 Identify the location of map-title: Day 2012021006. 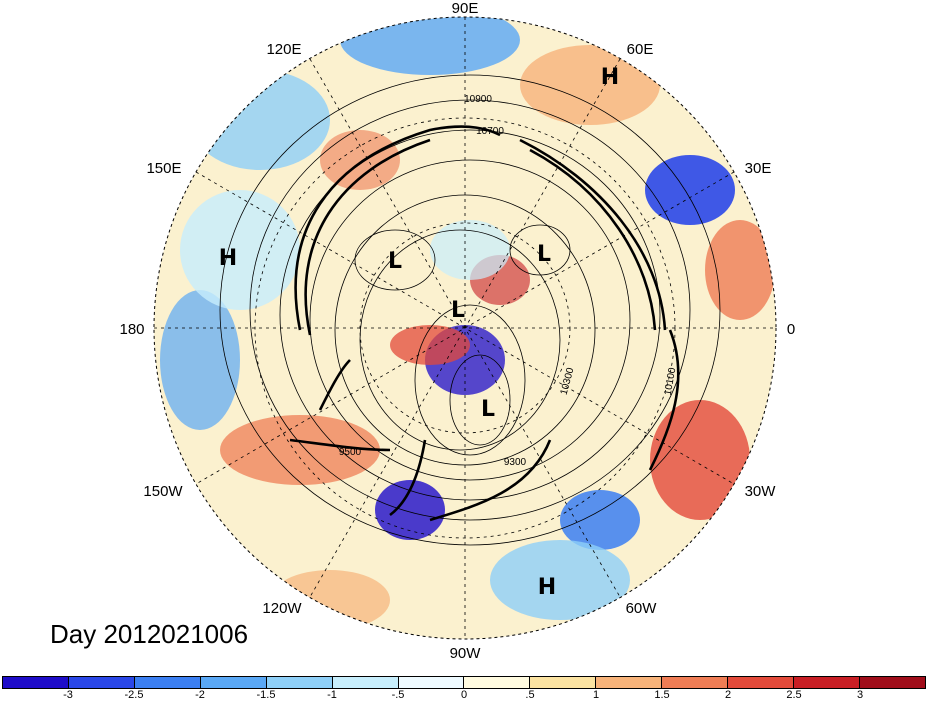
(149, 634).